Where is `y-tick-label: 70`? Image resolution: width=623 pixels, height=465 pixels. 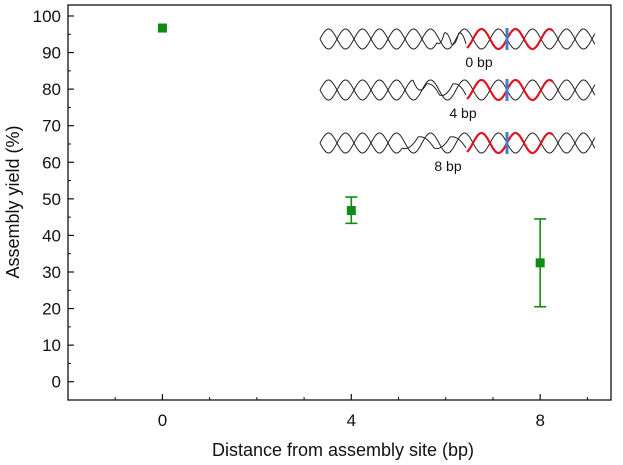
y-tick-label: 70 is located at coordinates (51, 126).